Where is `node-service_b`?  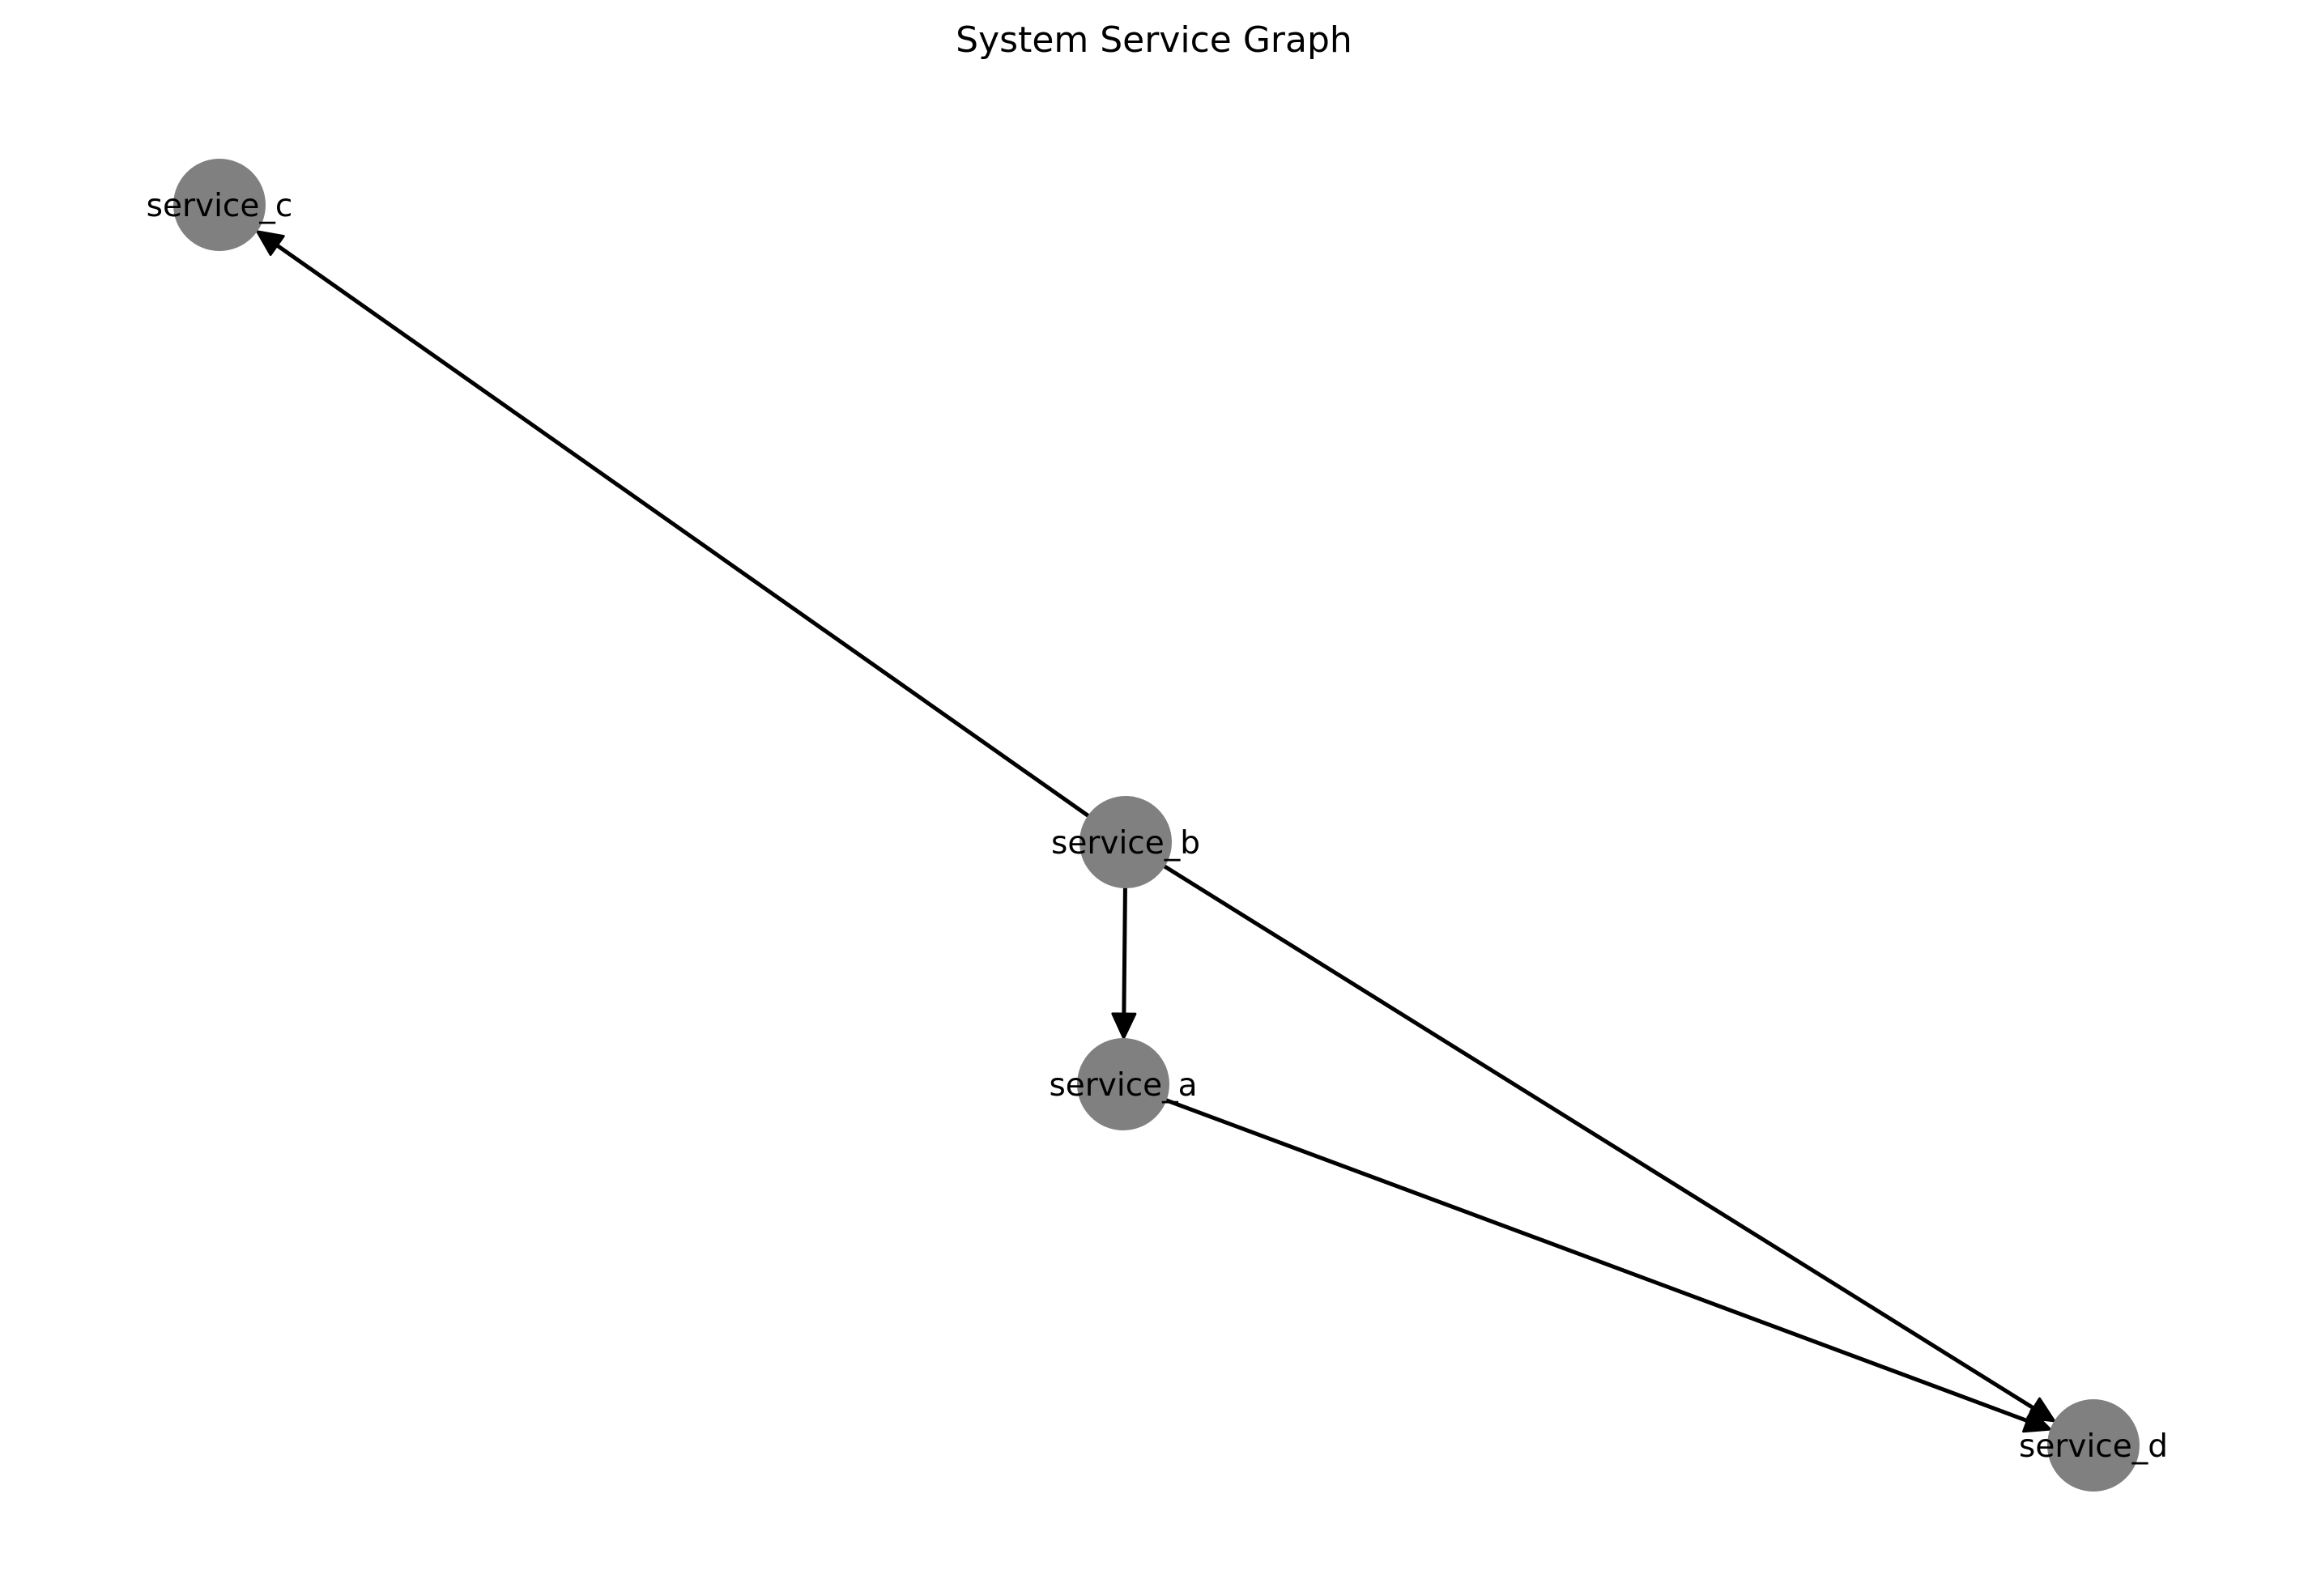
node-service_b is located at coordinates (1125, 842).